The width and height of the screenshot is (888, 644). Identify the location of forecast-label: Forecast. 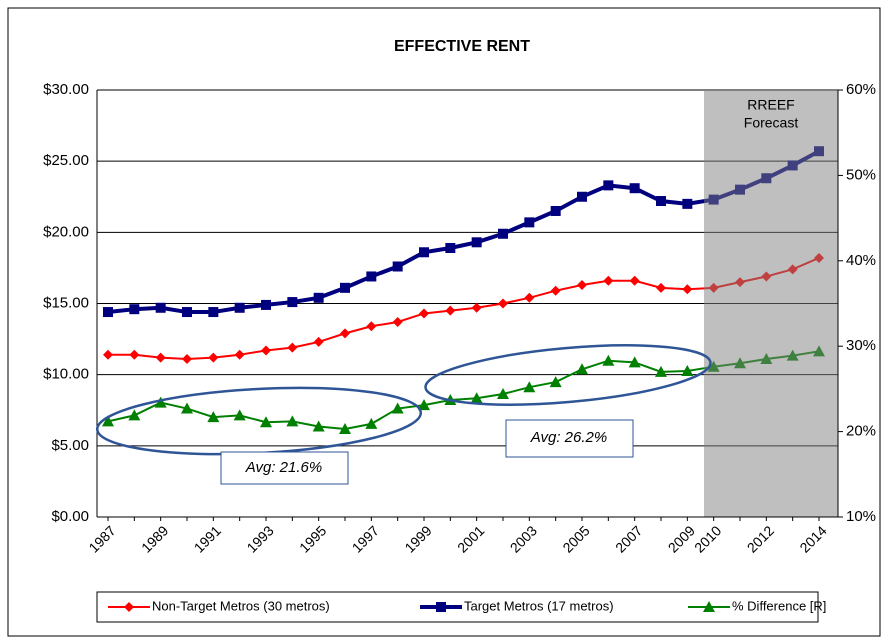
(771, 123).